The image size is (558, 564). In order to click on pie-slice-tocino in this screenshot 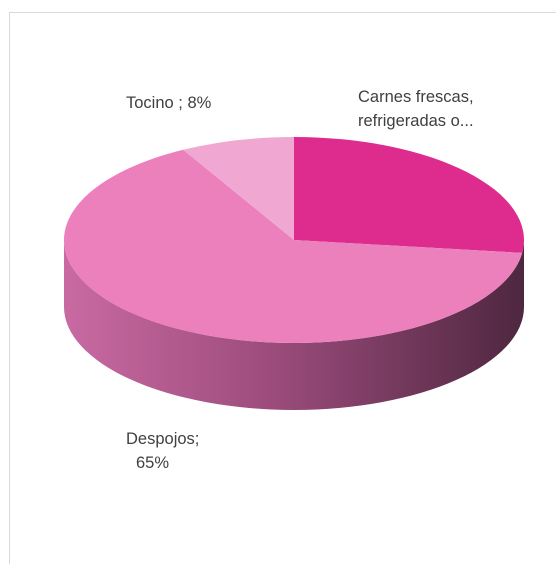, I will do `click(238, 188)`.